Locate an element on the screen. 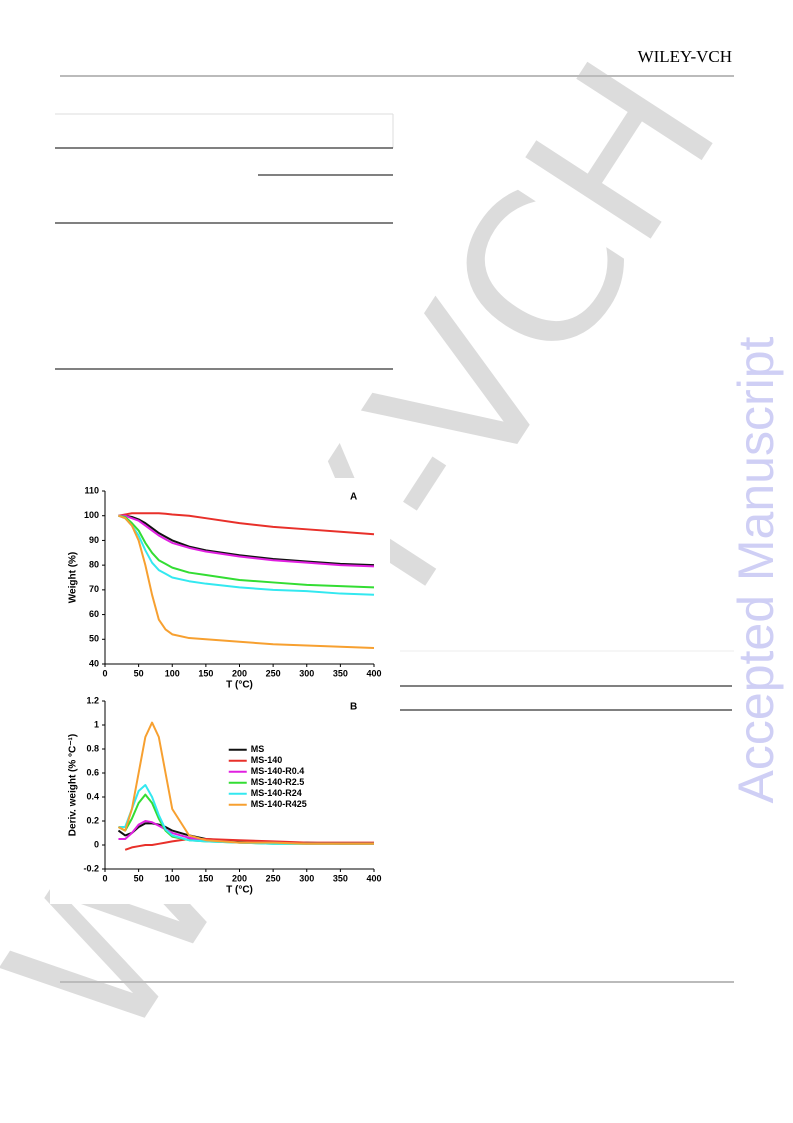 This screenshot has height=1123, width=793. y-tick-label: 60 is located at coordinates (94, 614).